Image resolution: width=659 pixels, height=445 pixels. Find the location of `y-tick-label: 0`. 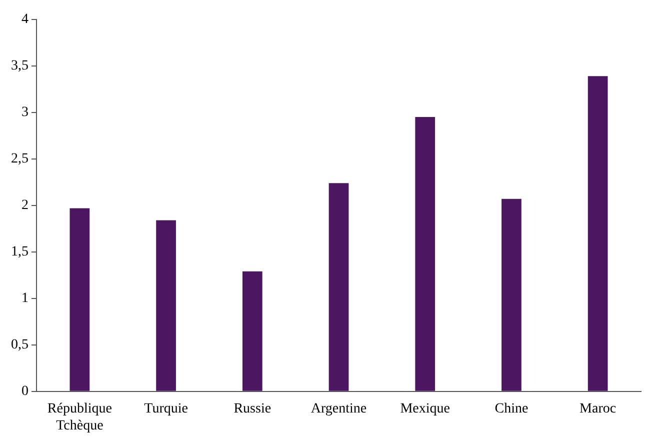

y-tick-label: 0 is located at coordinates (25, 392).